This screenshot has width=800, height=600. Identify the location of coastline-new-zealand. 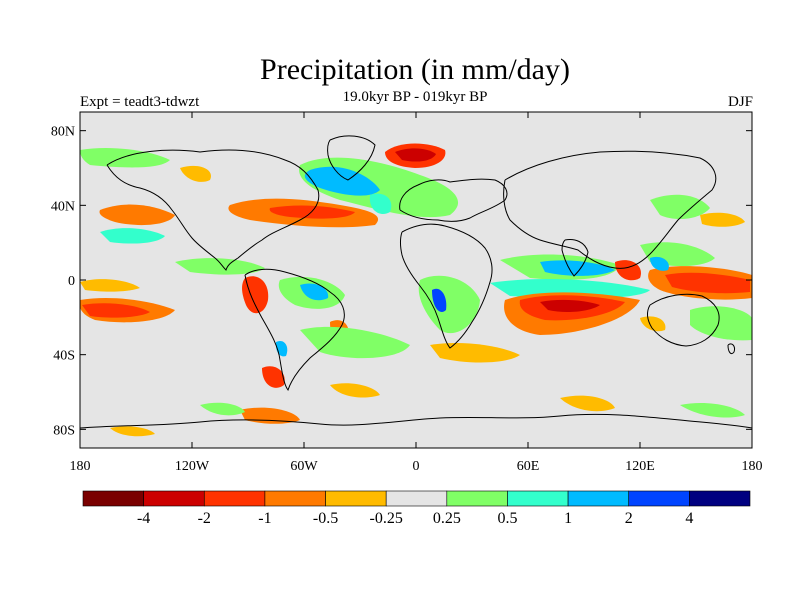
(731, 349).